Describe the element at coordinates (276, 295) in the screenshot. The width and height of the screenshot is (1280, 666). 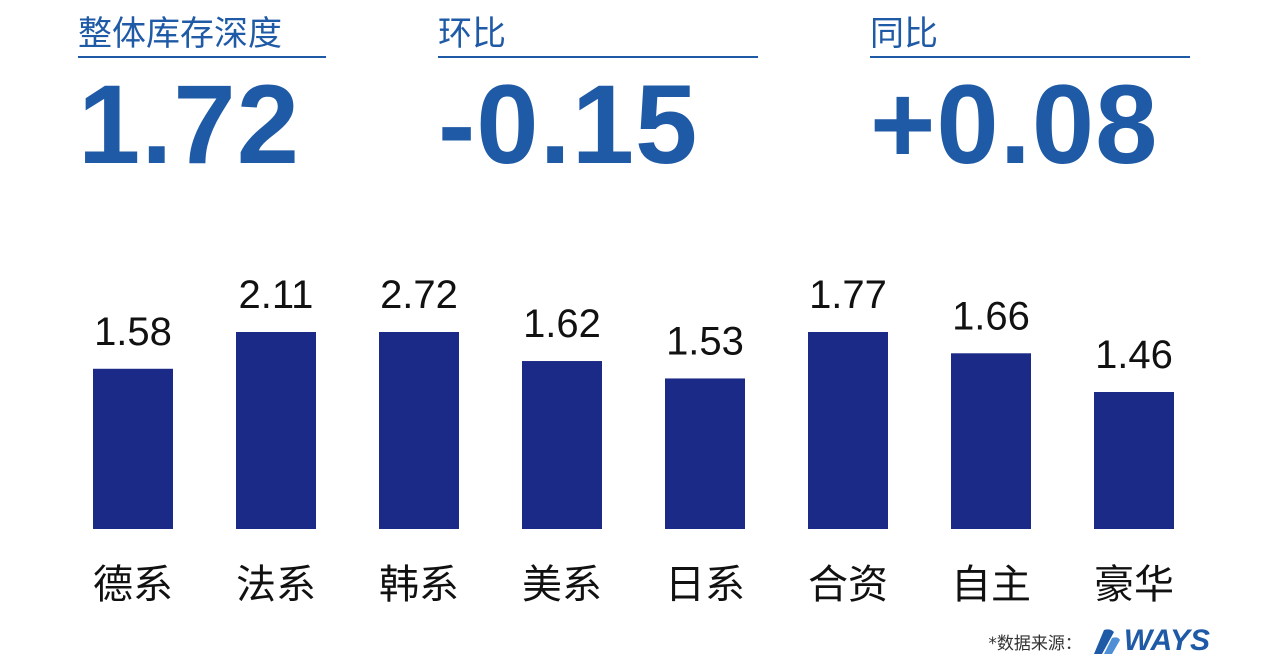
I see `bar-value-label: 2.11` at that location.